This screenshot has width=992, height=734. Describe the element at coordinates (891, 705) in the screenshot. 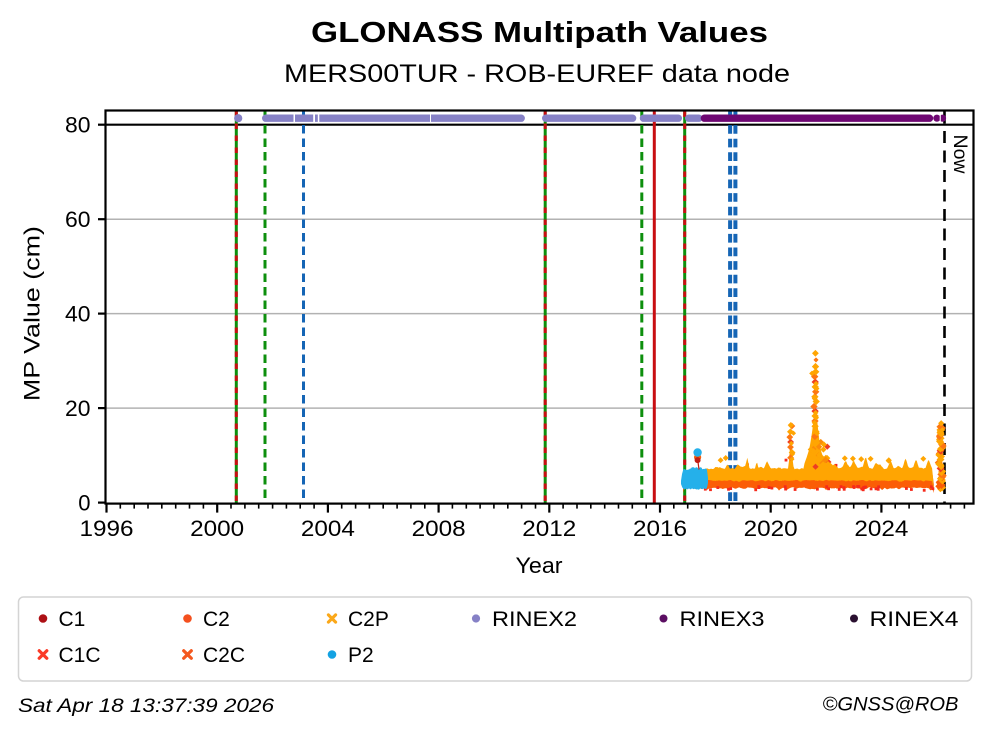

I see `svg-text: ©GNSS@ROB` at that location.